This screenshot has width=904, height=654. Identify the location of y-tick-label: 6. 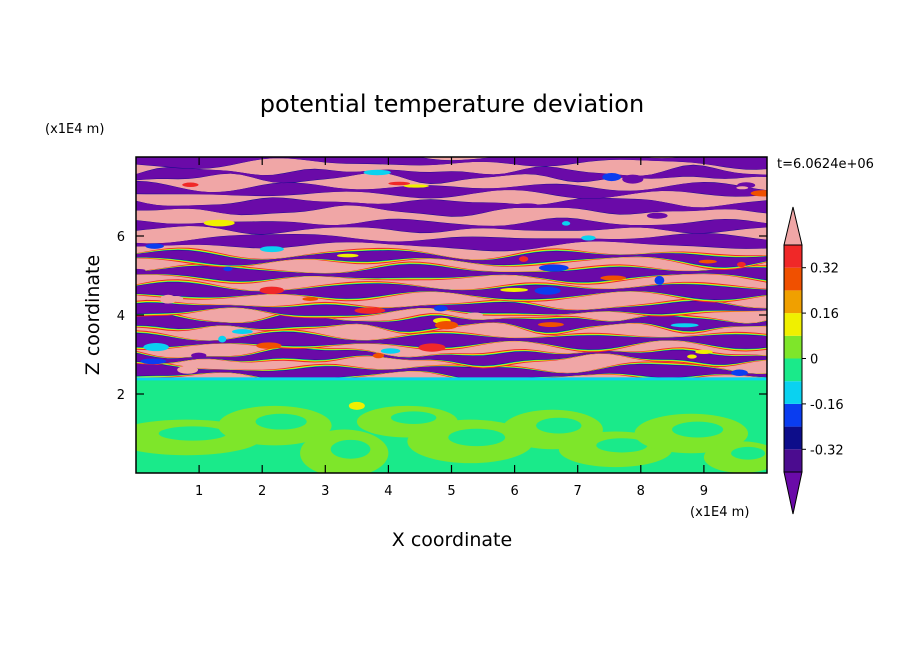
(121, 237).